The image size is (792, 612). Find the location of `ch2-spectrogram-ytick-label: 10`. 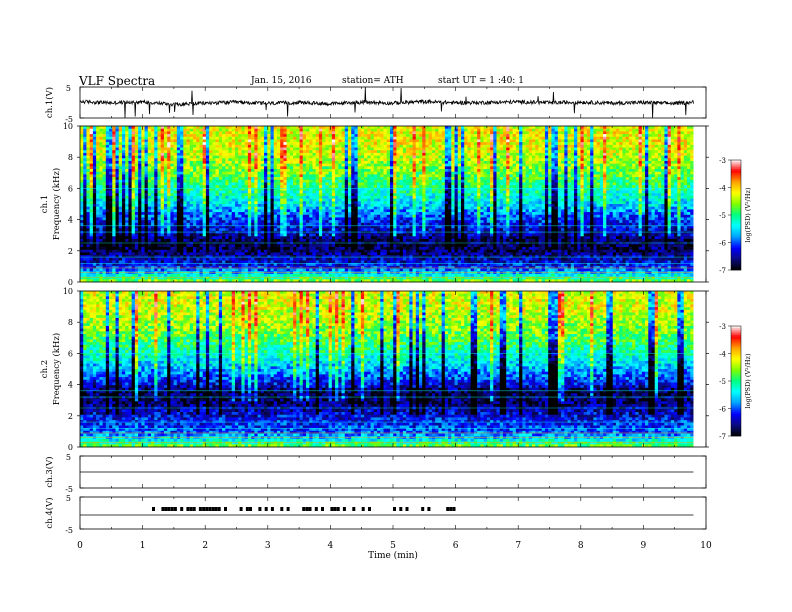

ch2-spectrogram-ytick-label: 10 is located at coordinates (68, 291).